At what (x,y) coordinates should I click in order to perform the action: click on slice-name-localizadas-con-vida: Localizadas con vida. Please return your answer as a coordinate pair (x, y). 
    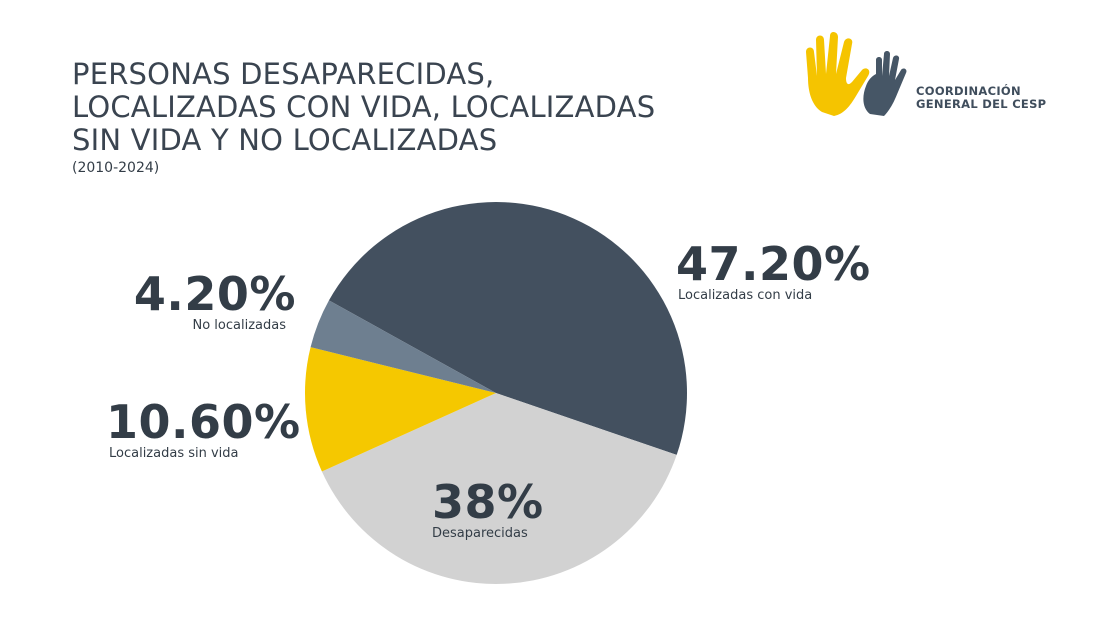
    Looking at the image, I should click on (745, 295).